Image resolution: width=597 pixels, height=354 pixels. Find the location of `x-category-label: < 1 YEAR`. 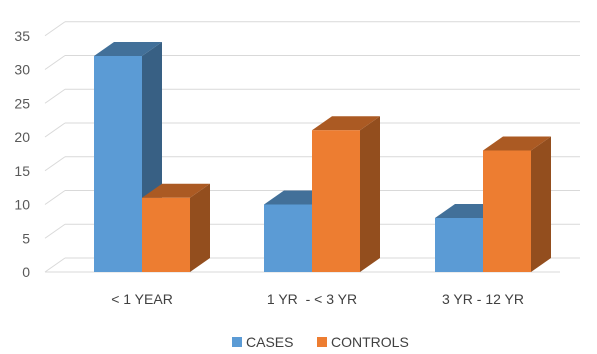

x-category-label: < 1 YEAR is located at coordinates (142, 299).